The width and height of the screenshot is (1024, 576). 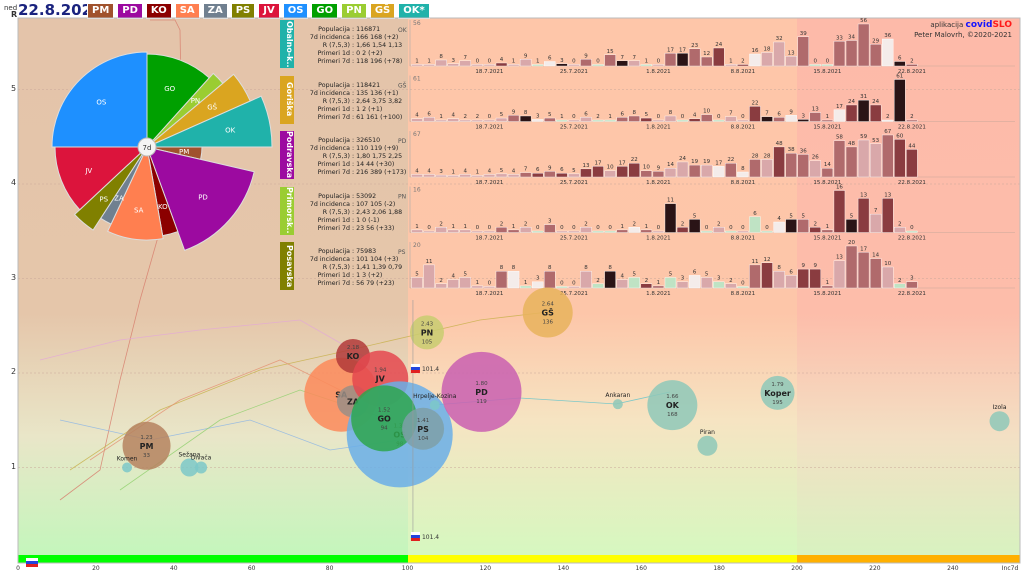 What do you see at coordinates (88, 171) in the screenshot?
I see `pie-slice-label: JV` at bounding box center [88, 171].